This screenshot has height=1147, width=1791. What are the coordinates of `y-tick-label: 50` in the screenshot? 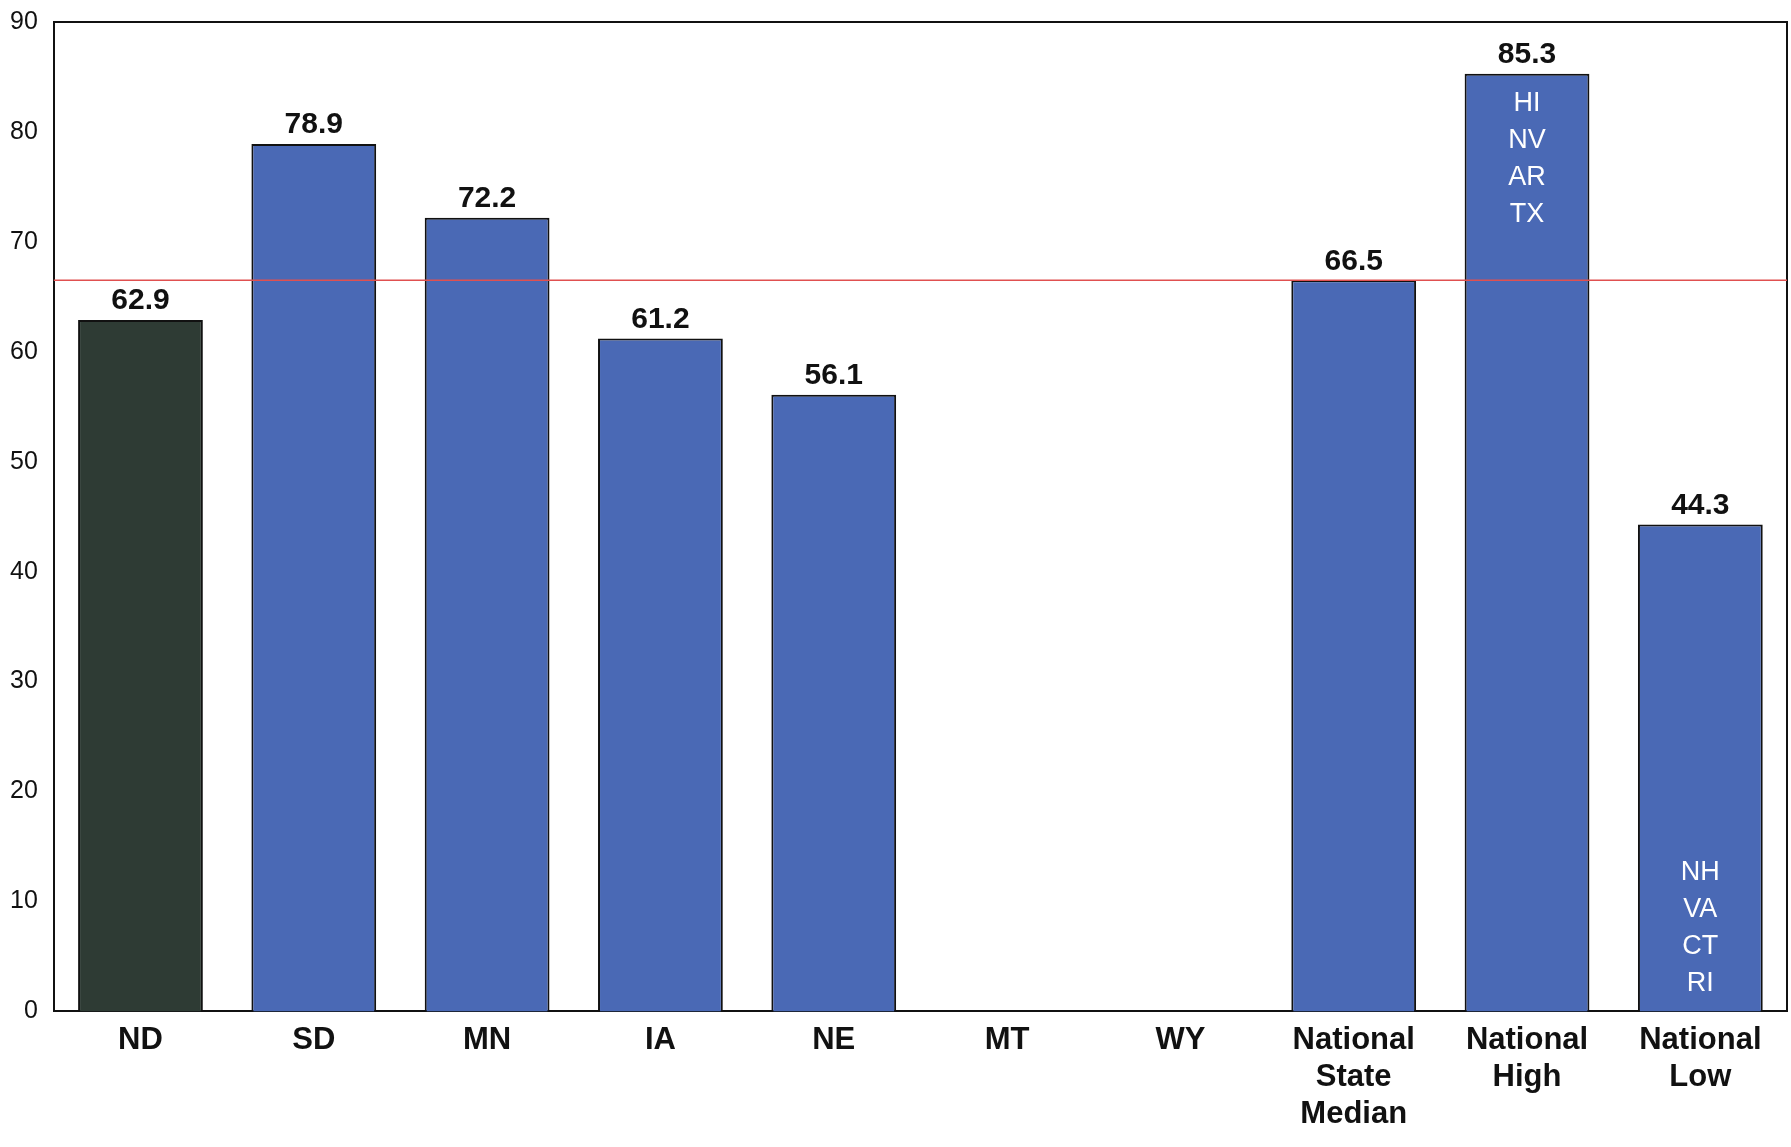 It's located at (24, 459).